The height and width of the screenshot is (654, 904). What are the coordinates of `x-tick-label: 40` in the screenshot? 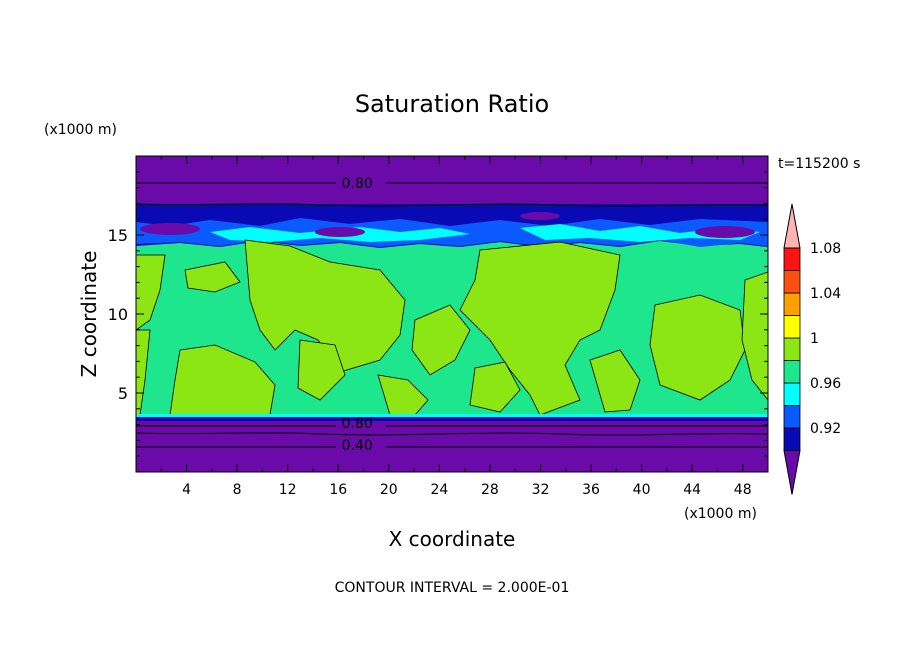 It's located at (642, 490).